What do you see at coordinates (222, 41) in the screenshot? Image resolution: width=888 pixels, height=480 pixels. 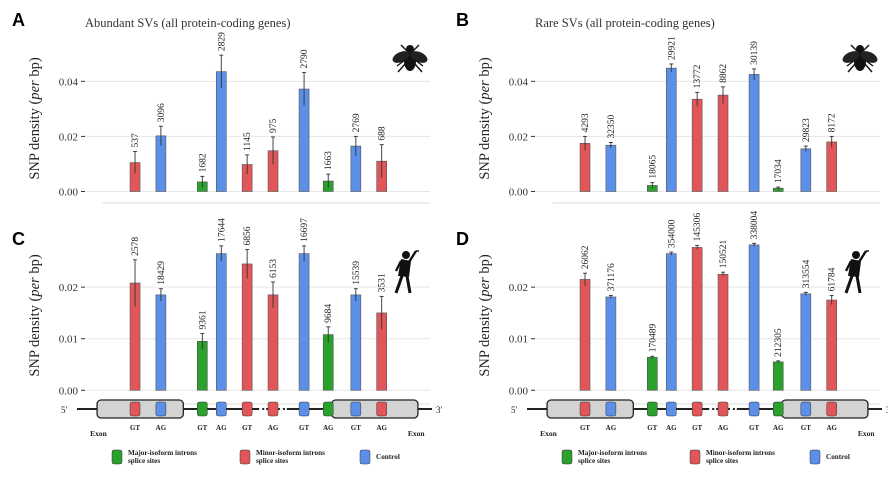 I see `bar-count-label: 2829` at bounding box center [222, 41].